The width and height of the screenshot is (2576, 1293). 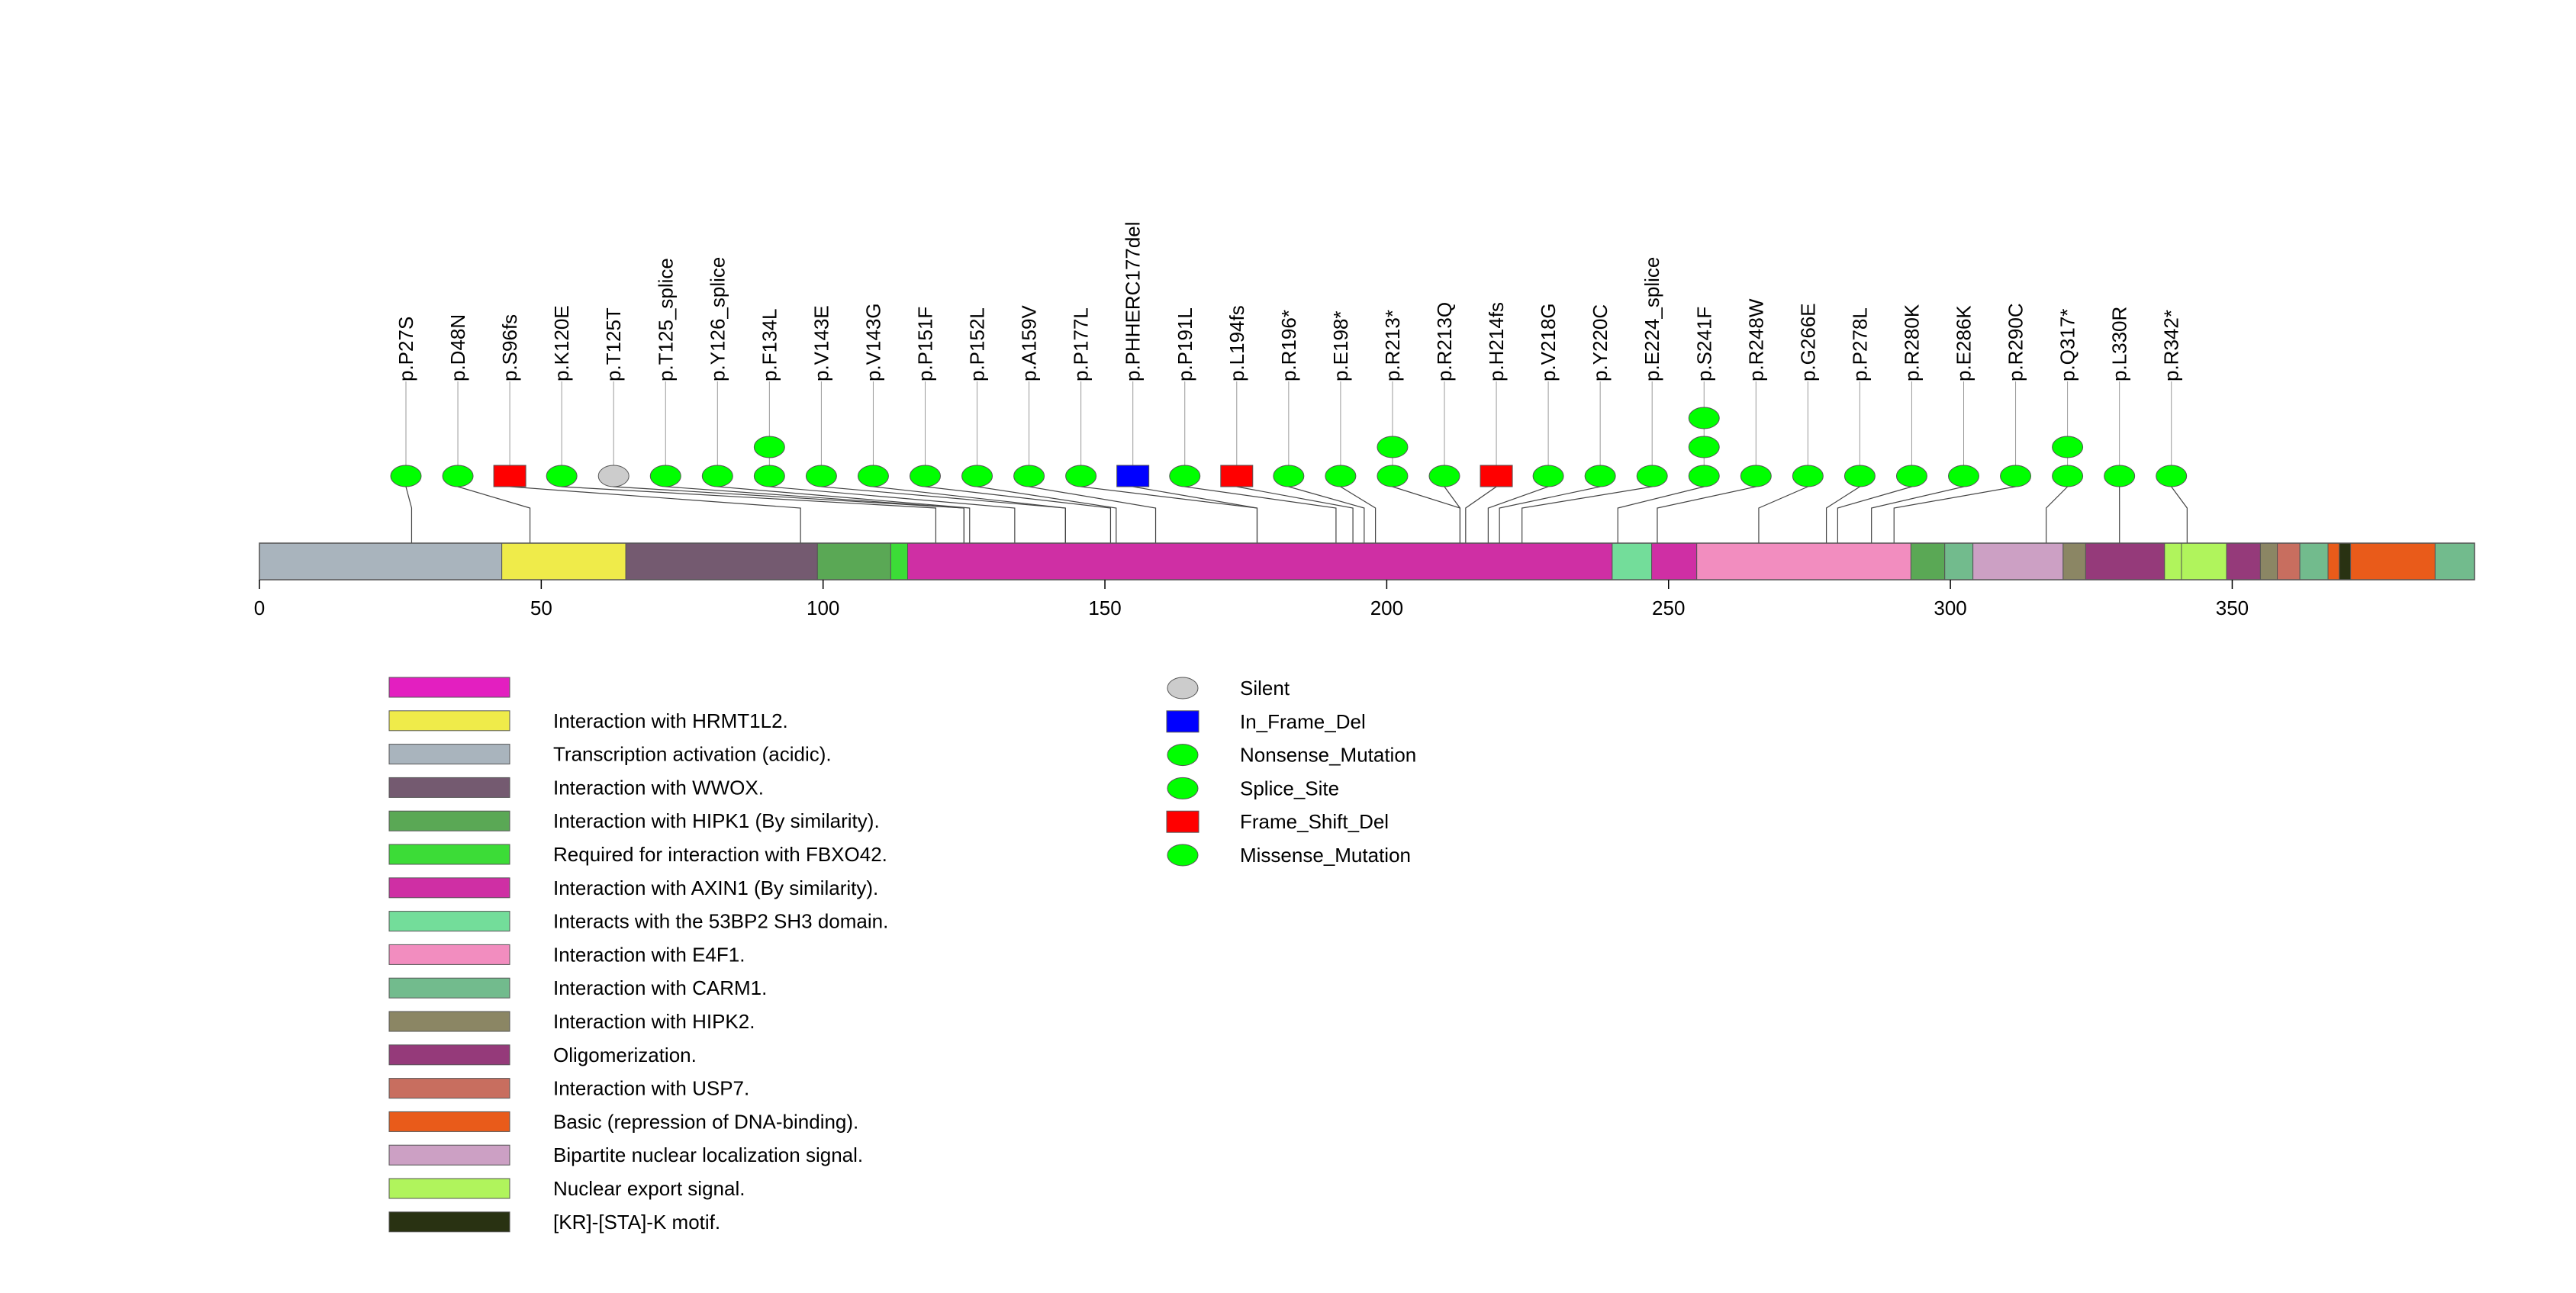 What do you see at coordinates (1964, 343) in the screenshot?
I see `mutation-label: p.E286K` at bounding box center [1964, 343].